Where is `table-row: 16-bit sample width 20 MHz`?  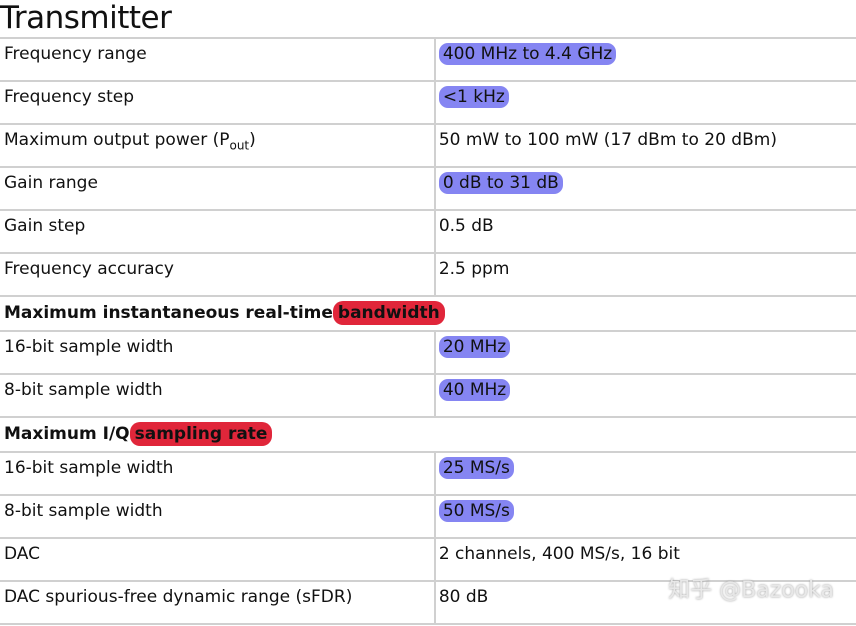
table-row: 16-bit sample width 20 MHz is located at coordinates (428, 352).